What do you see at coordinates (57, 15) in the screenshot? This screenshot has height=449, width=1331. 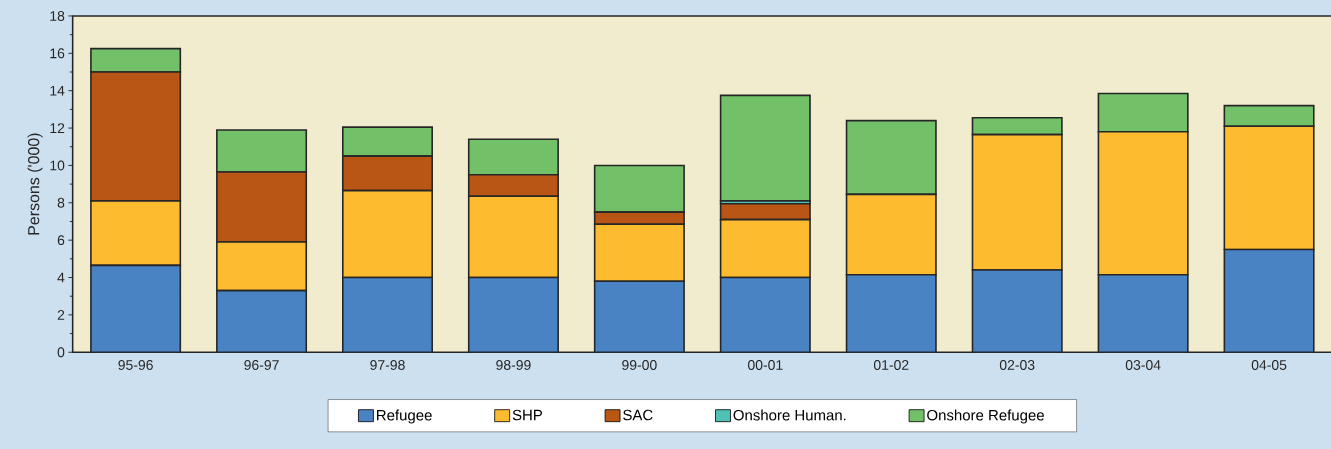 I see `y-tick-label: 18` at bounding box center [57, 15].